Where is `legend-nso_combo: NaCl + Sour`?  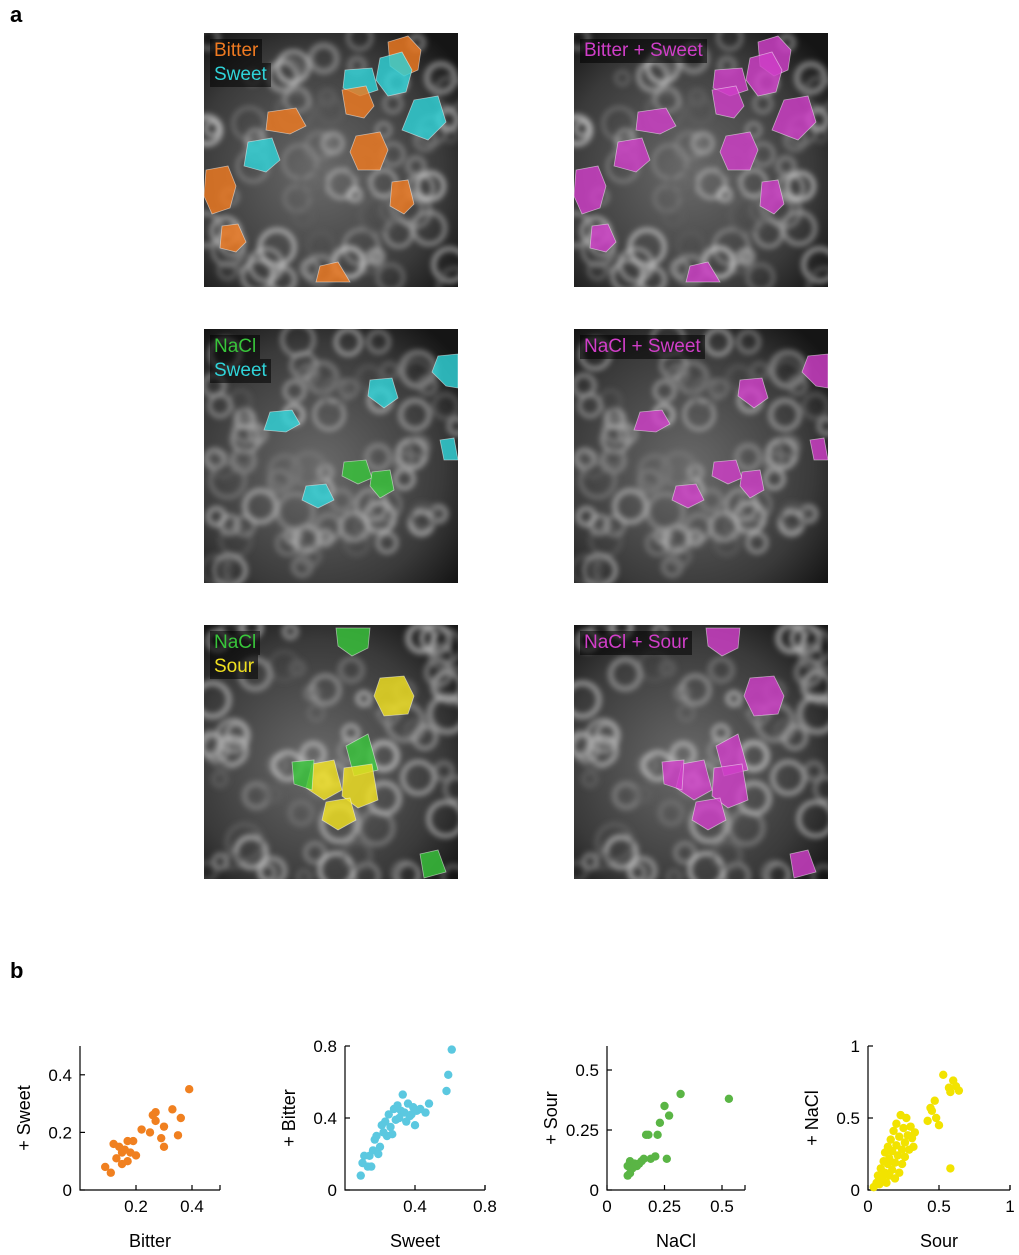 legend-nso_combo: NaCl + Sour is located at coordinates (636, 643).